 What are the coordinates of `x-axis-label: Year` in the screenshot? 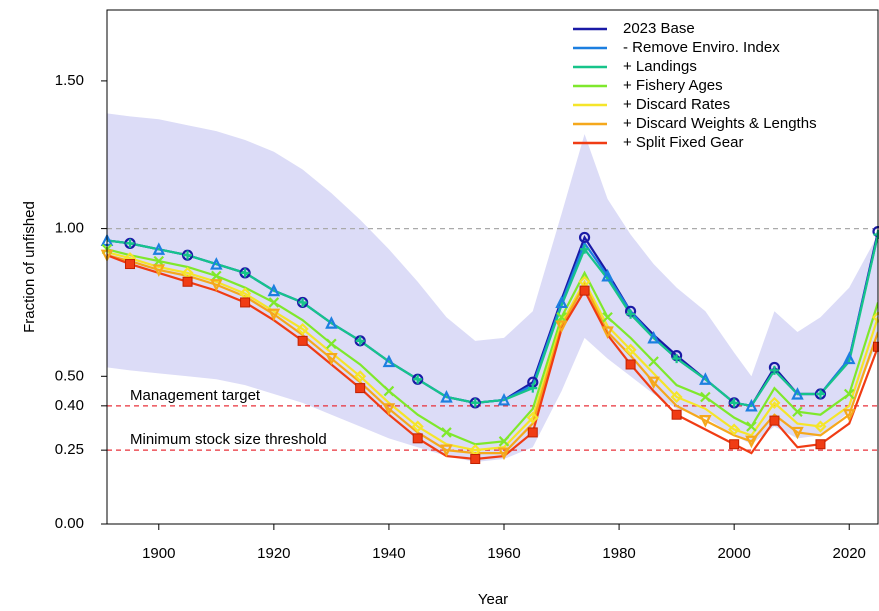 It's located at (493, 599).